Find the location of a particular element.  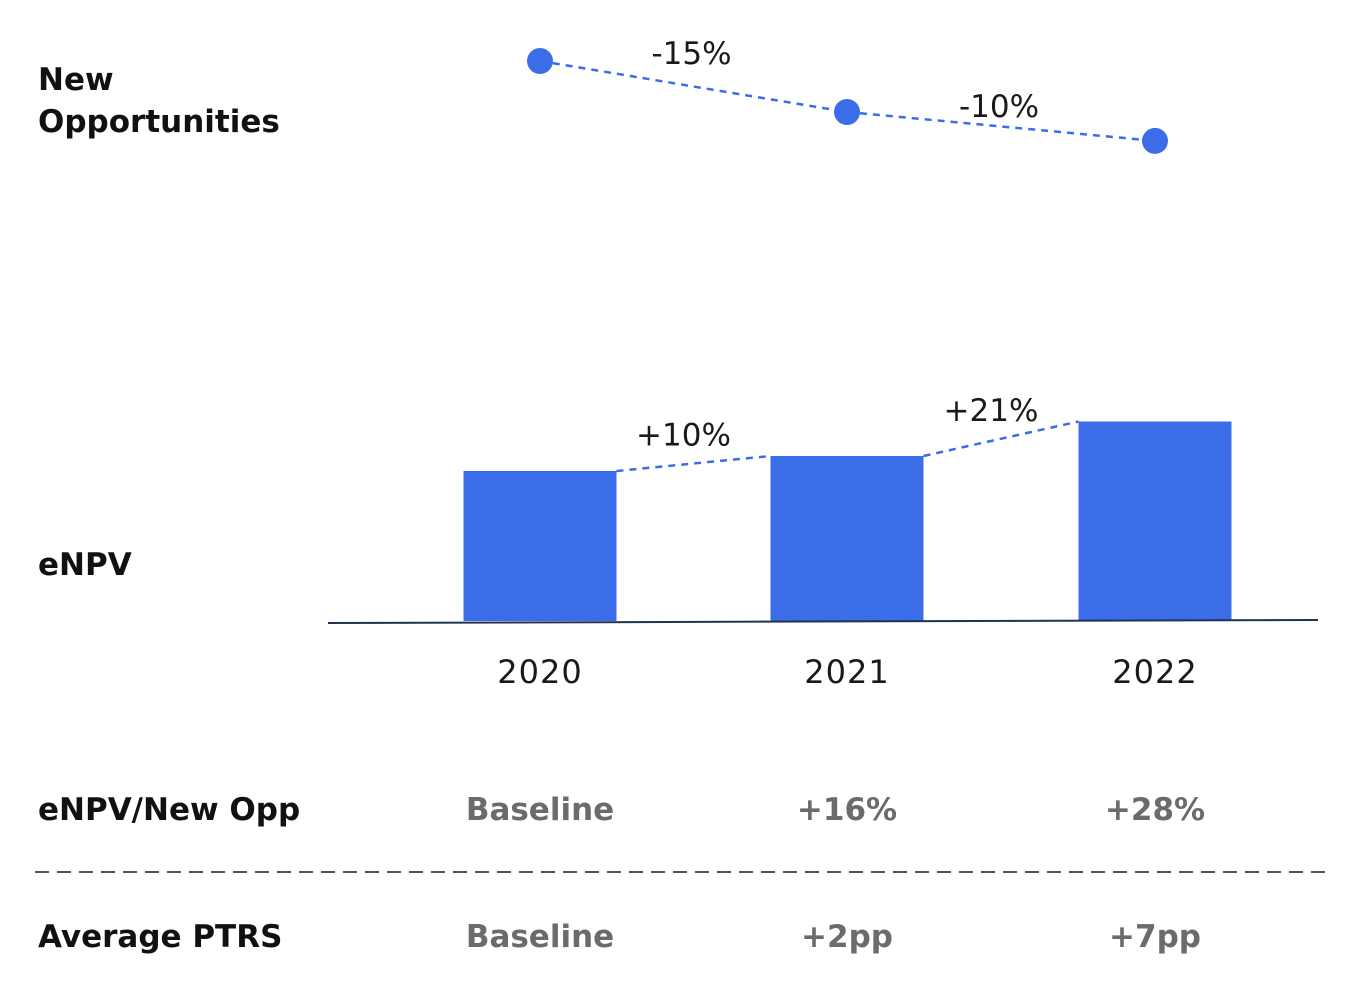

average-ptrs-value: +7pp is located at coordinates (1155, 937).